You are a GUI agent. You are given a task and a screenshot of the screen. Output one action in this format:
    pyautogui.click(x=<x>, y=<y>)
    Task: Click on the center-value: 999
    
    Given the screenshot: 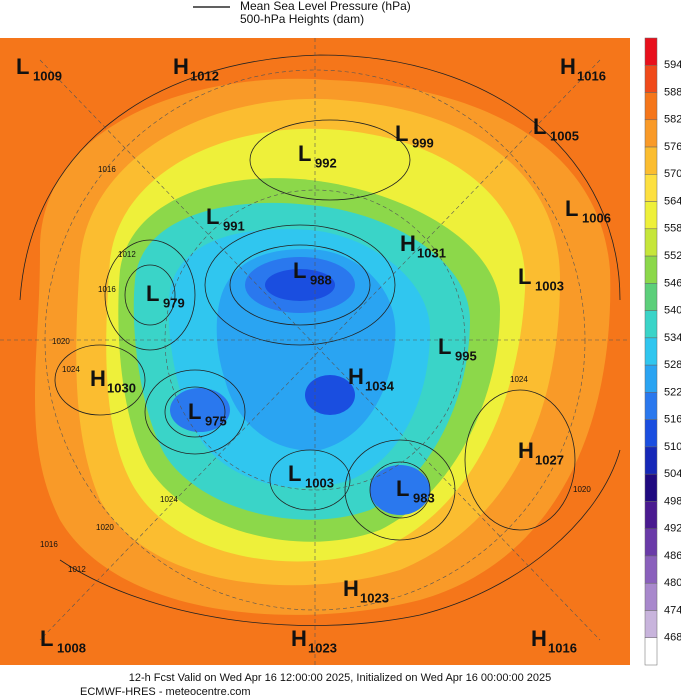 What is the action you would take?
    pyautogui.click(x=423, y=142)
    